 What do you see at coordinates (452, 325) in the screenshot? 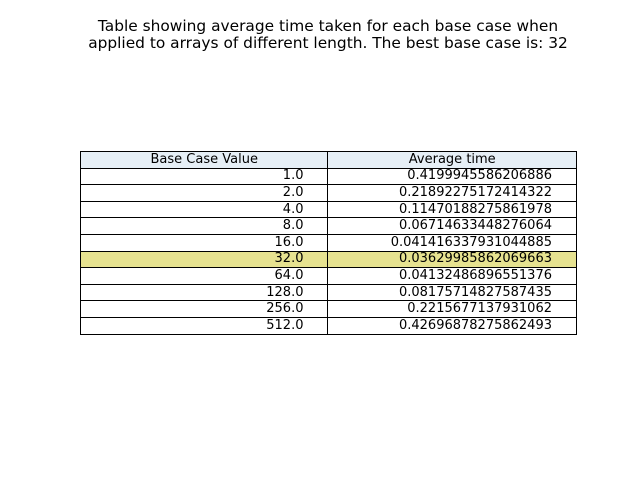
I see `cell-average-time: 0.42696878275862493` at bounding box center [452, 325].